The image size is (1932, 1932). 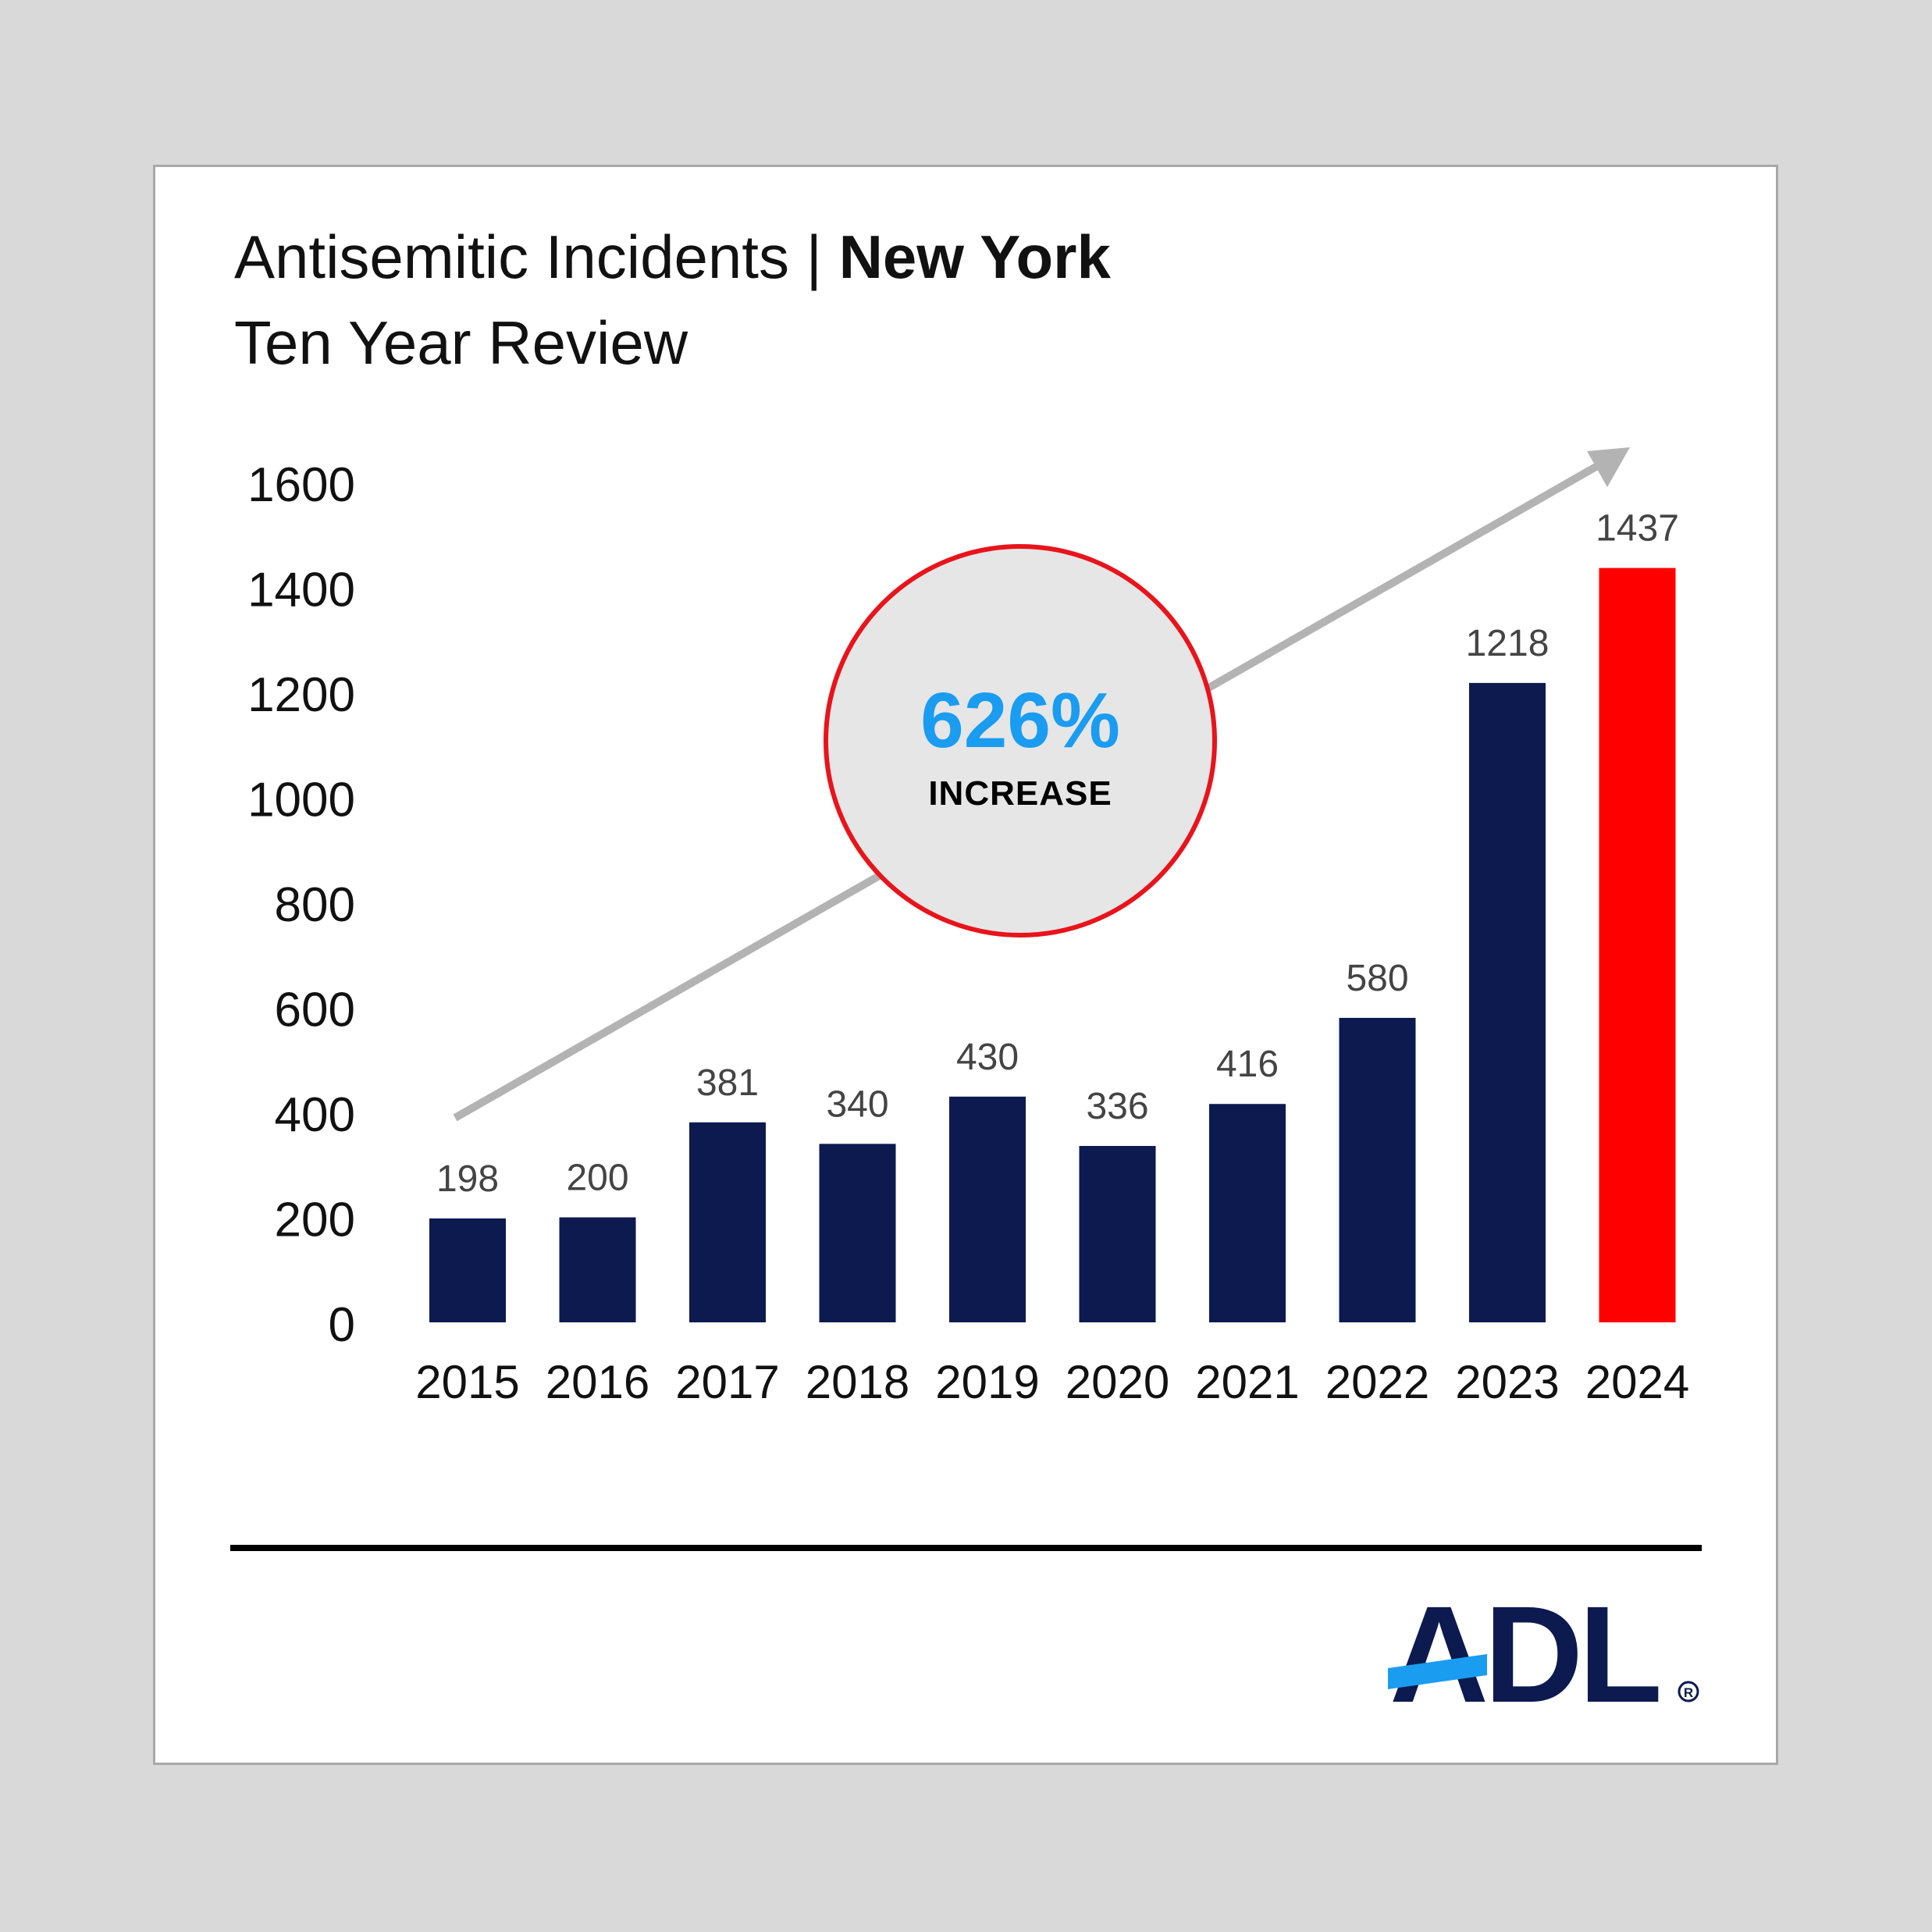 I want to click on y-tick-label: 400, so click(x=315, y=1115).